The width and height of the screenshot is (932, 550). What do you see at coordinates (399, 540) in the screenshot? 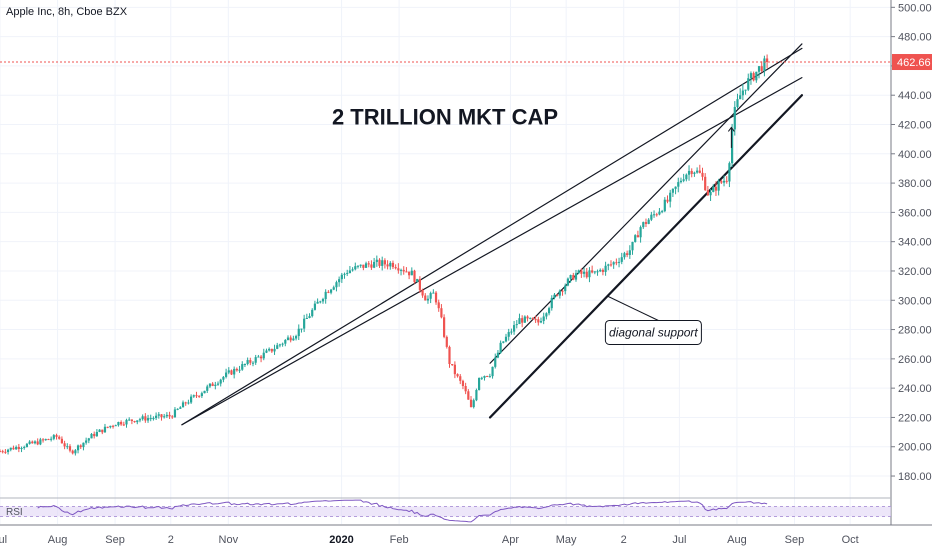
I see `x-tick-label: Feb` at bounding box center [399, 540].